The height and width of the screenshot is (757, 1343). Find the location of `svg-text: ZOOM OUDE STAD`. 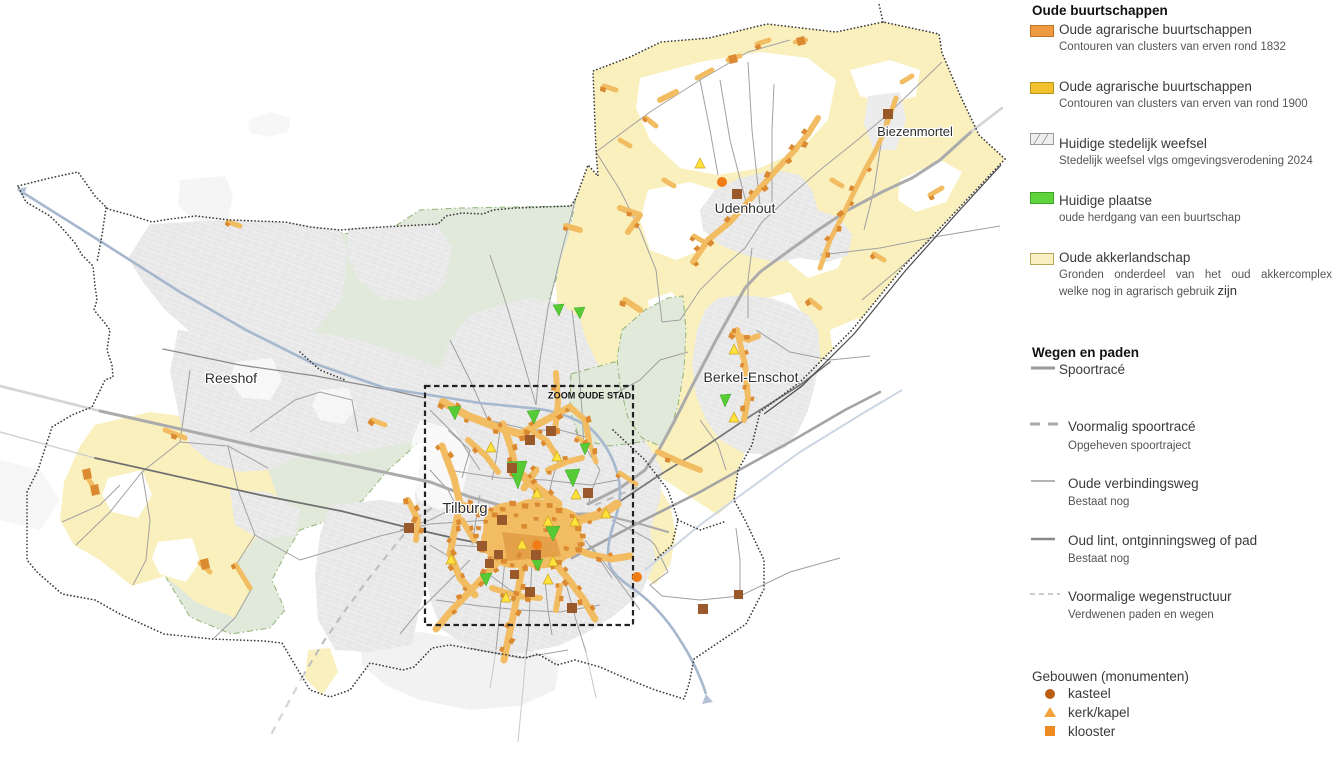

svg-text: ZOOM OUDE STAD is located at coordinates (590, 396).